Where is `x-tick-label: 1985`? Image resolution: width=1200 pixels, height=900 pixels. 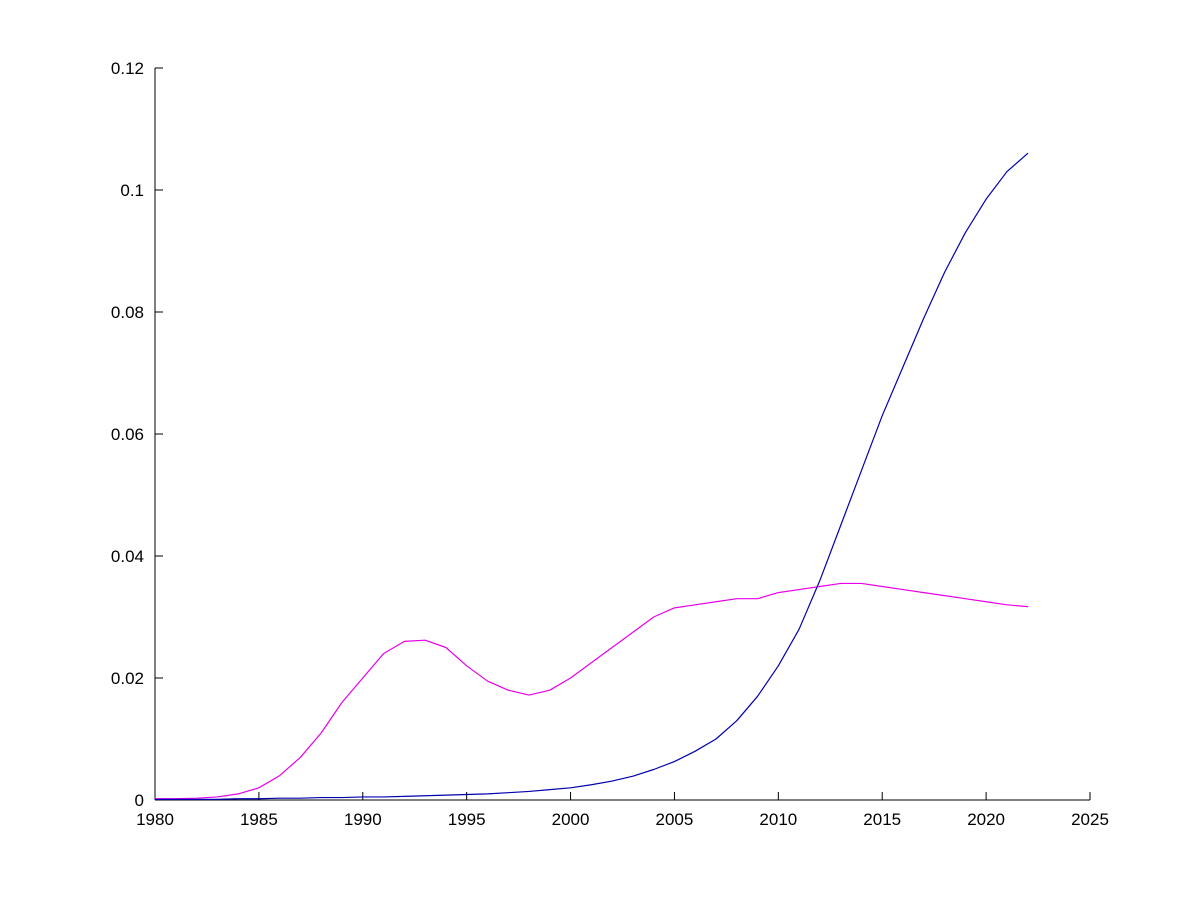 x-tick-label: 1985 is located at coordinates (259, 819).